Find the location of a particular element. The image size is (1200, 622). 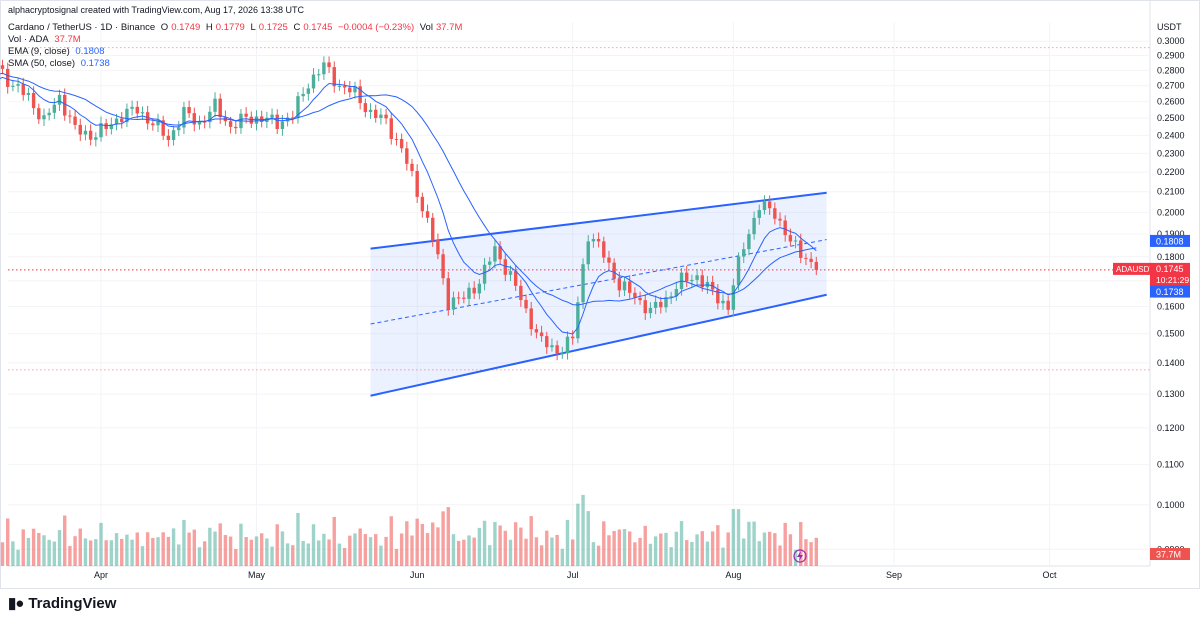

price-tag is located at coordinates (1170, 274).